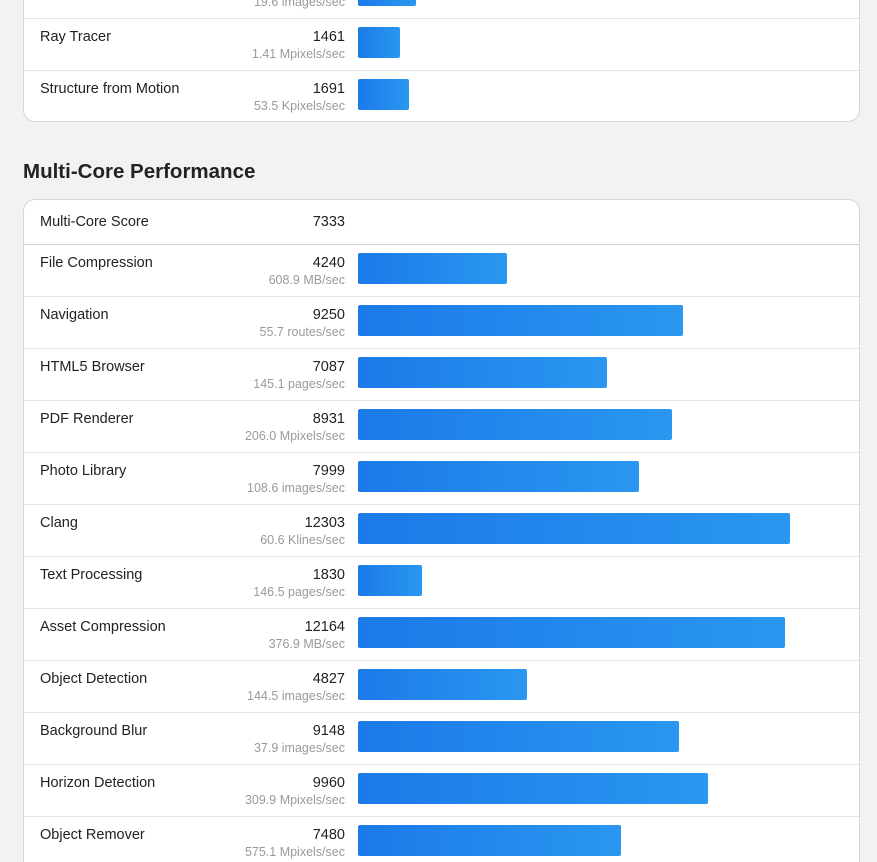 The height and width of the screenshot is (862, 877). I want to click on score-value: 7333, so click(328, 222).